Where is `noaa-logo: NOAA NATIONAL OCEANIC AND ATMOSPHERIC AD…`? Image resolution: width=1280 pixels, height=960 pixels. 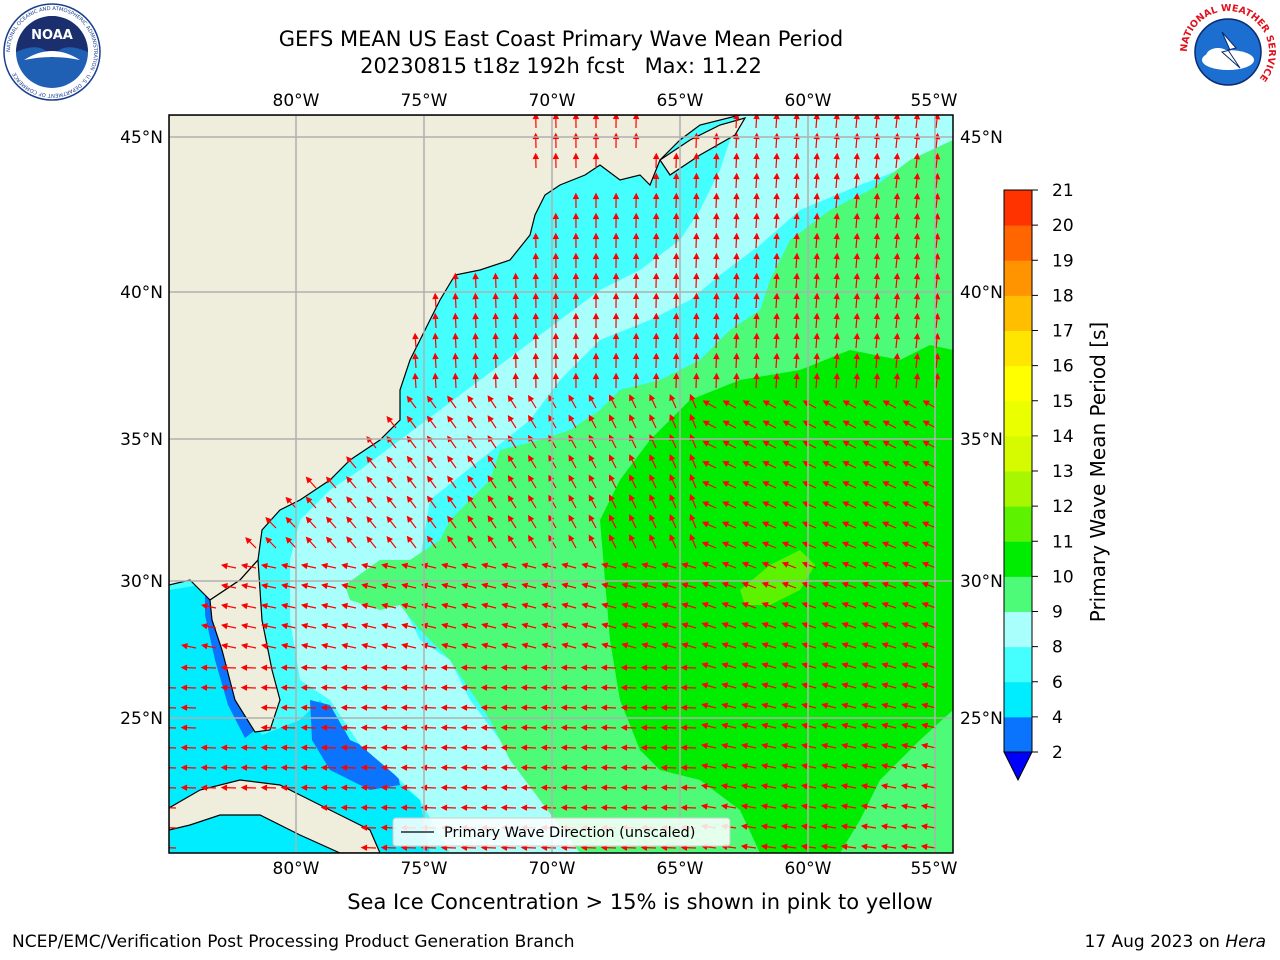
noaa-logo: NOAA NATIONAL OCEANIC AND ATMOSPHERIC AD… is located at coordinates (52, 52).